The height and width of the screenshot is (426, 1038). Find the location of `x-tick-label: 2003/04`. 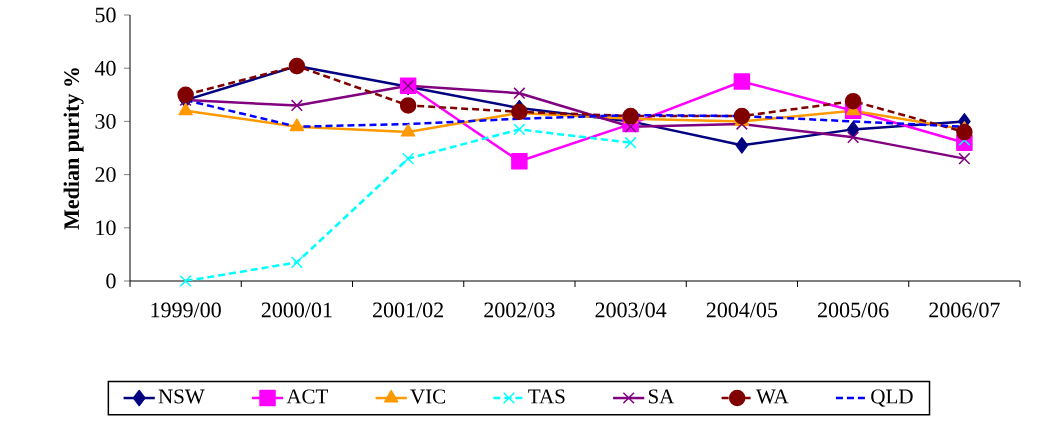

x-tick-label: 2003/04 is located at coordinates (631, 310).